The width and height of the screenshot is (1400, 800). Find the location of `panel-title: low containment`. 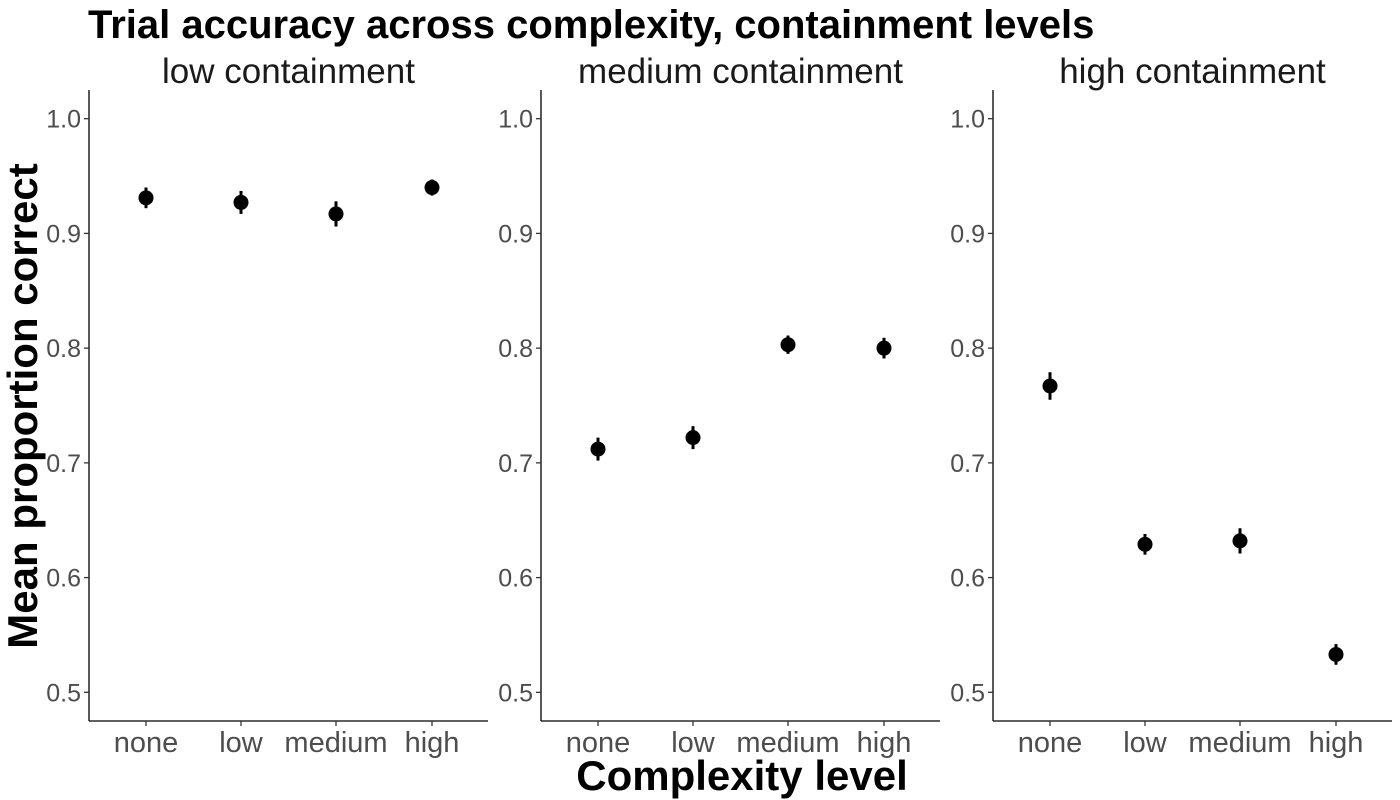

panel-title: low containment is located at coordinates (288, 71).